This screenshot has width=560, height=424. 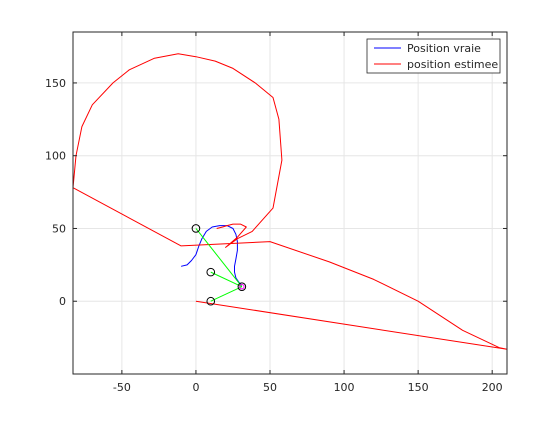 What do you see at coordinates (55, 83) in the screenshot?
I see `y-tick-label: 150` at bounding box center [55, 83].